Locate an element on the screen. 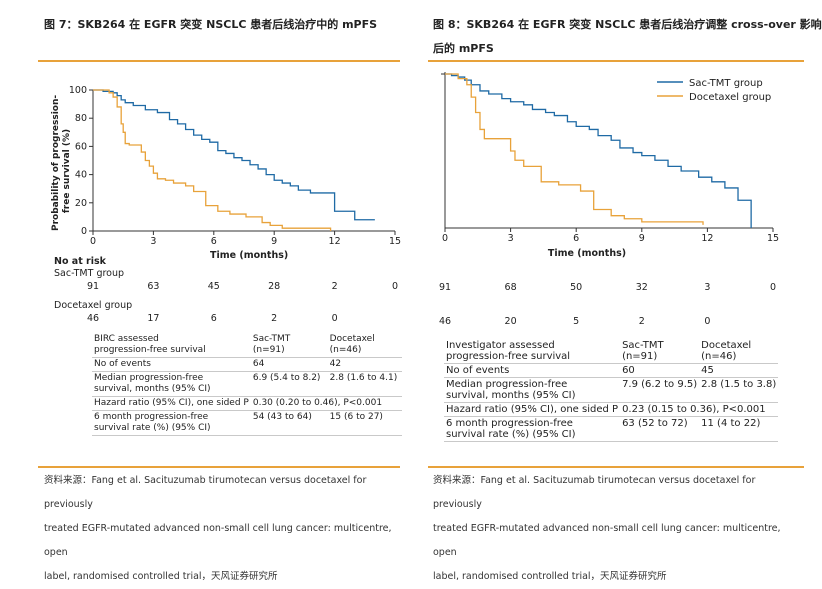 The height and width of the screenshot is (589, 822). table-cell: 2.8 (1.6 to 4.1) is located at coordinates (364, 384).